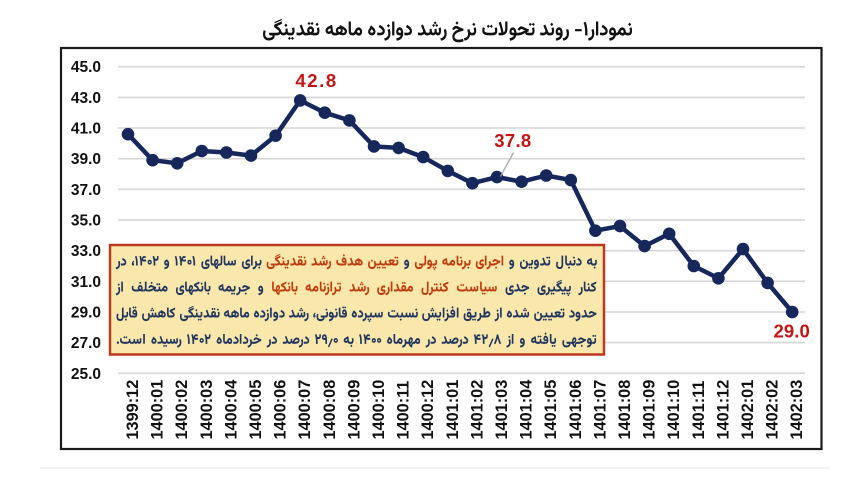  Describe the element at coordinates (86, 190) in the screenshot. I see `svg-text: 37.0` at that location.